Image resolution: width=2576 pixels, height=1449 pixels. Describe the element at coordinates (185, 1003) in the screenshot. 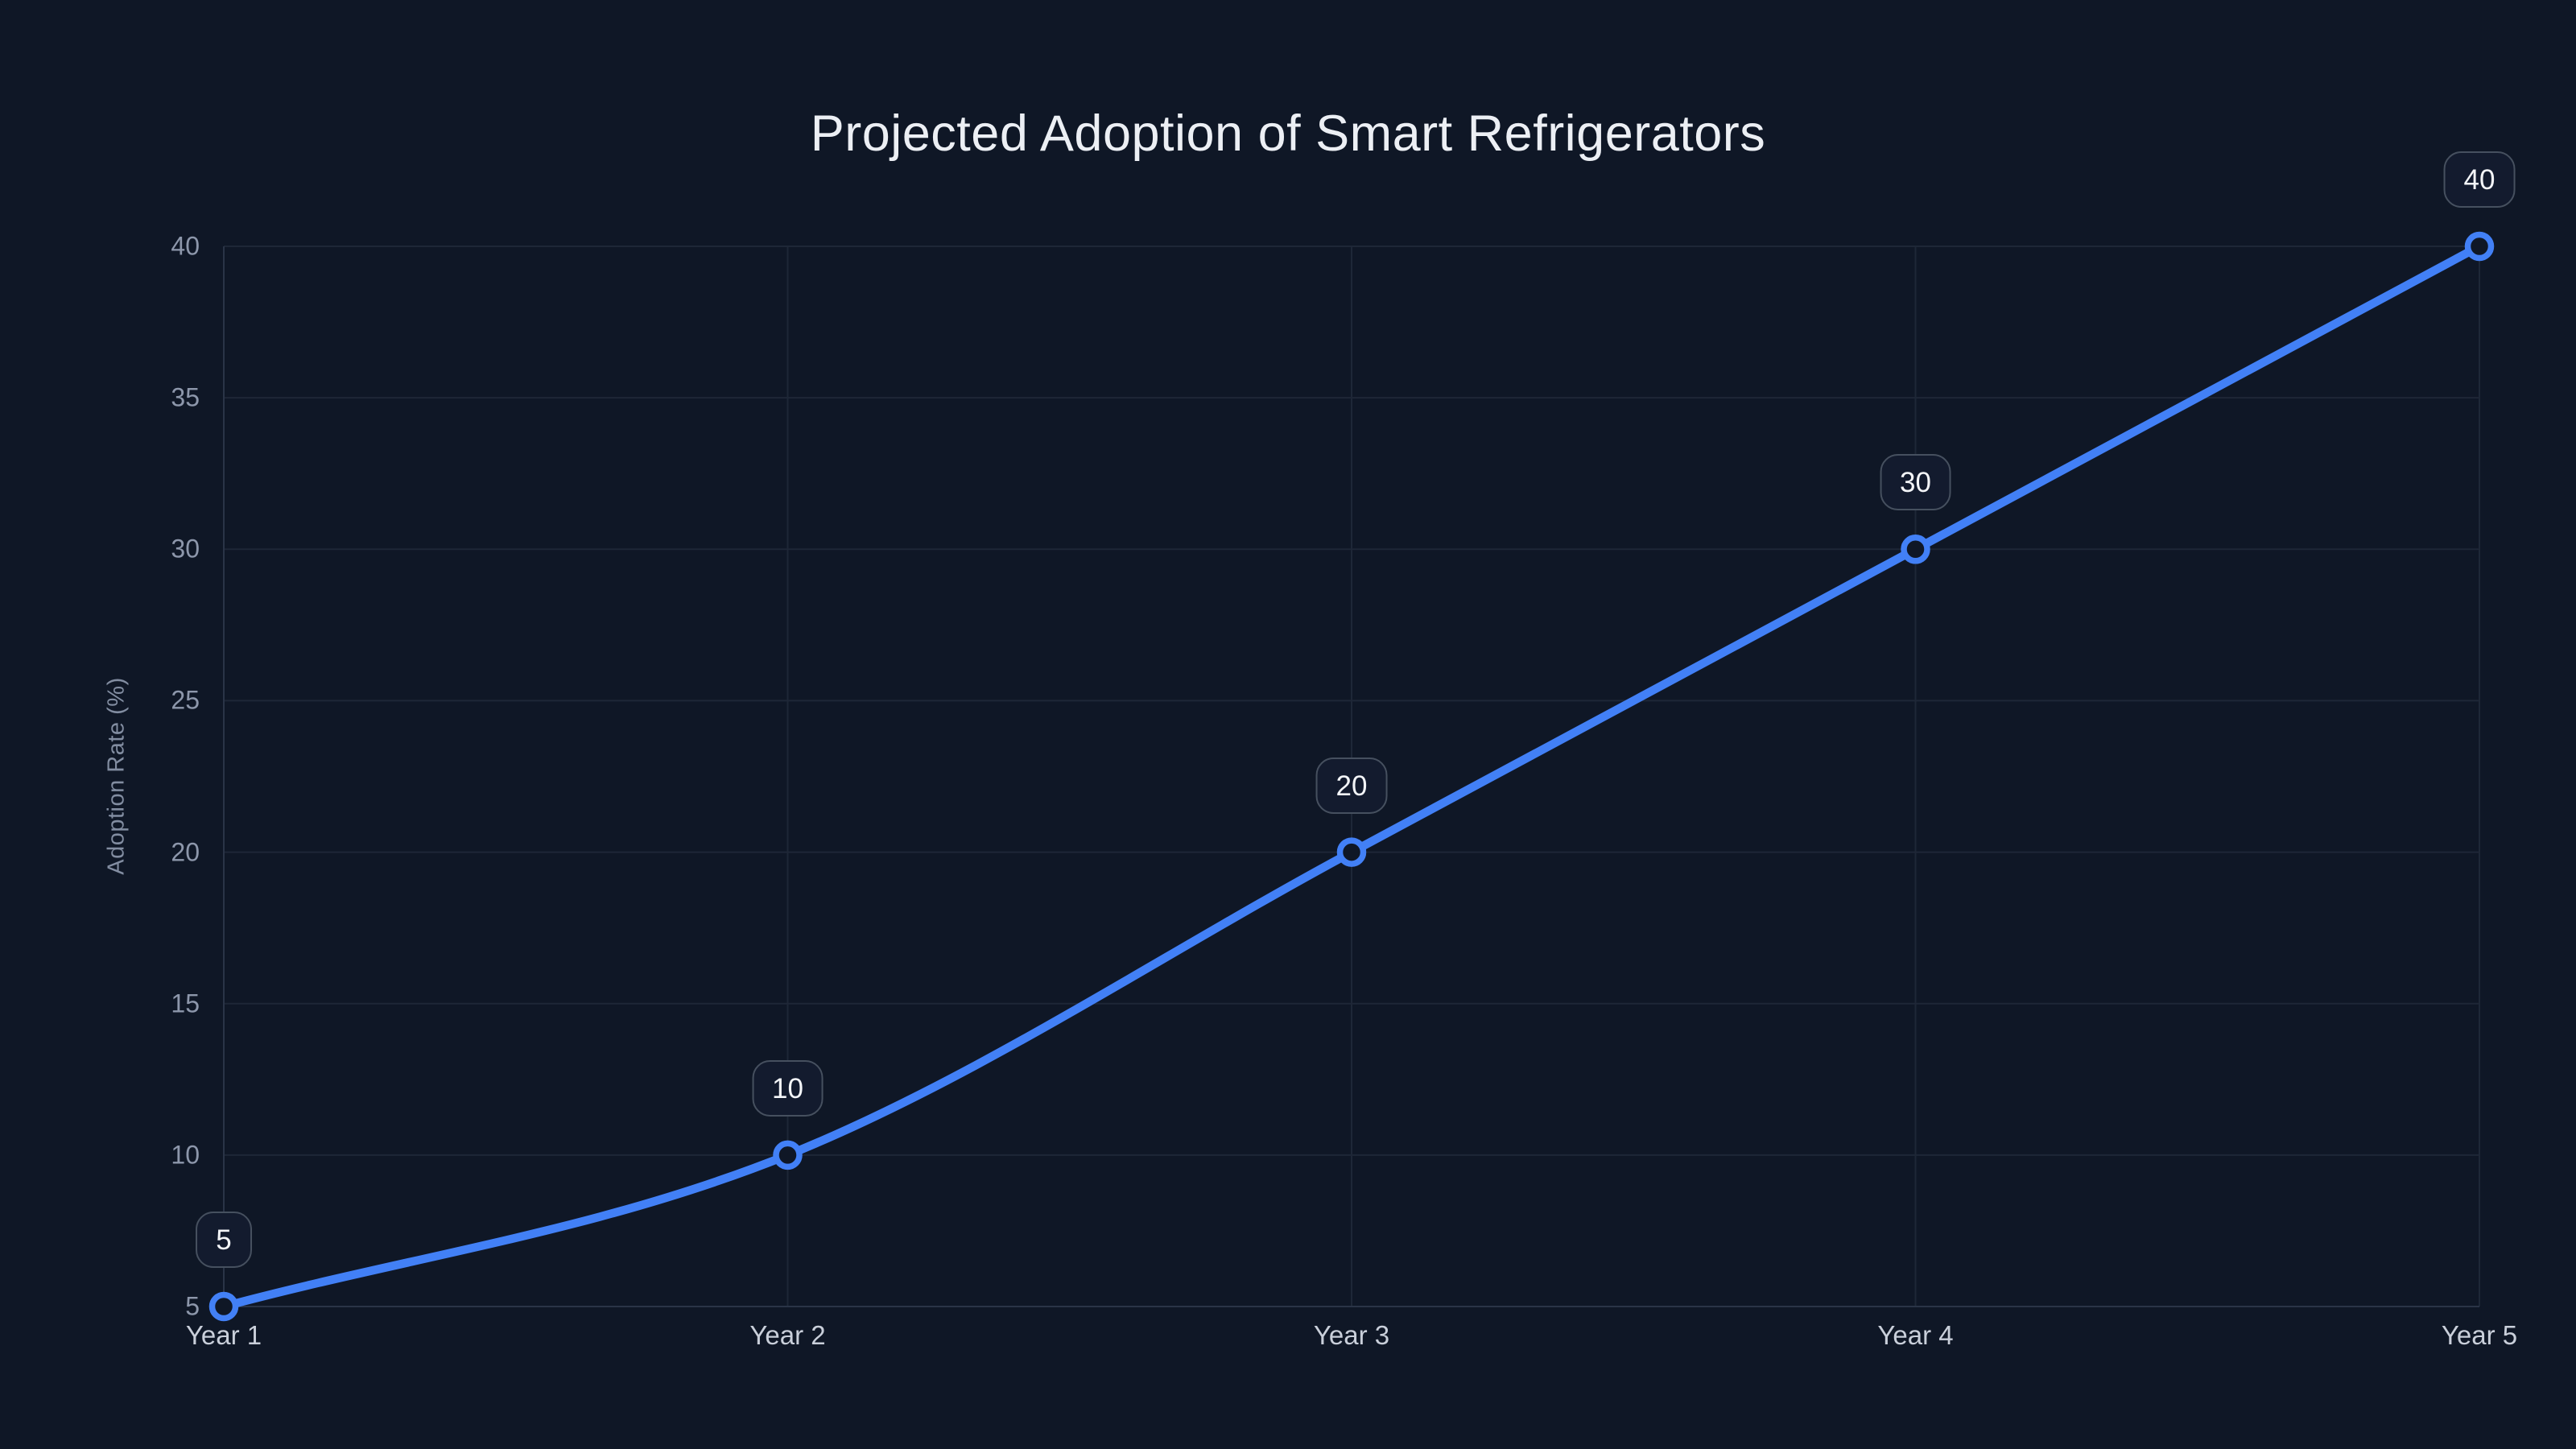

I see `y-tick-label: 15` at that location.